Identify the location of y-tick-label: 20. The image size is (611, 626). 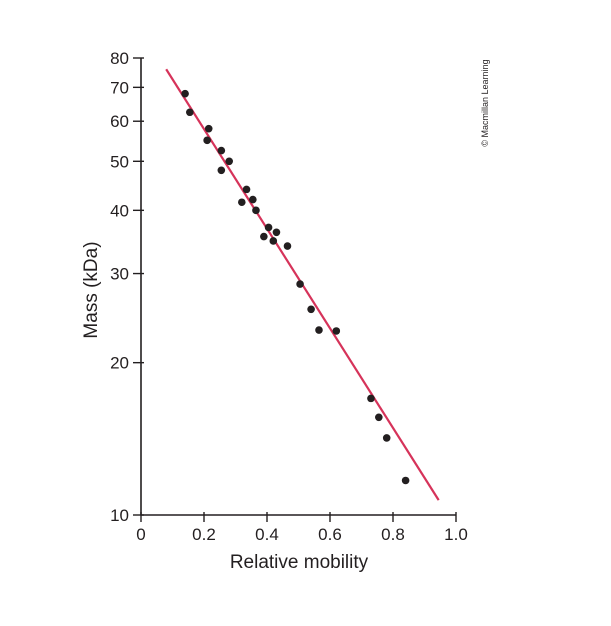
(119, 363).